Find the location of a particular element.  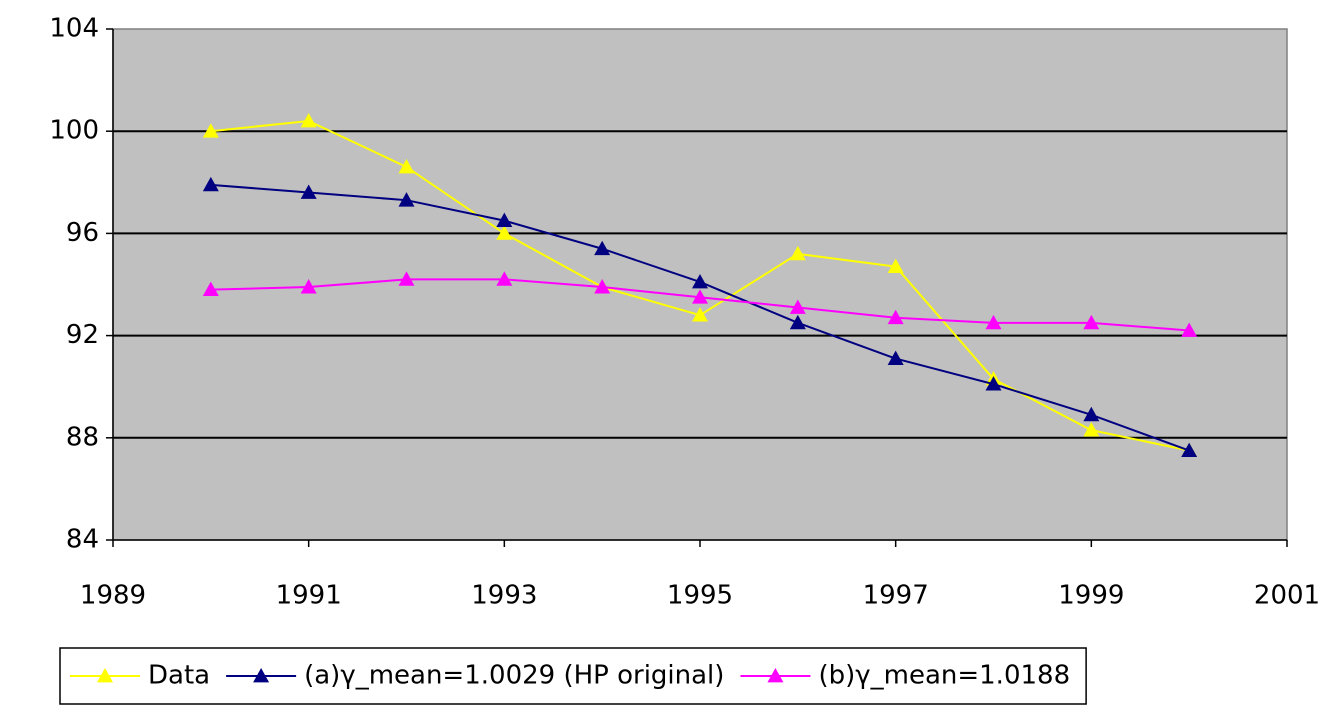

x-tick-label: 1997 is located at coordinates (896, 596).